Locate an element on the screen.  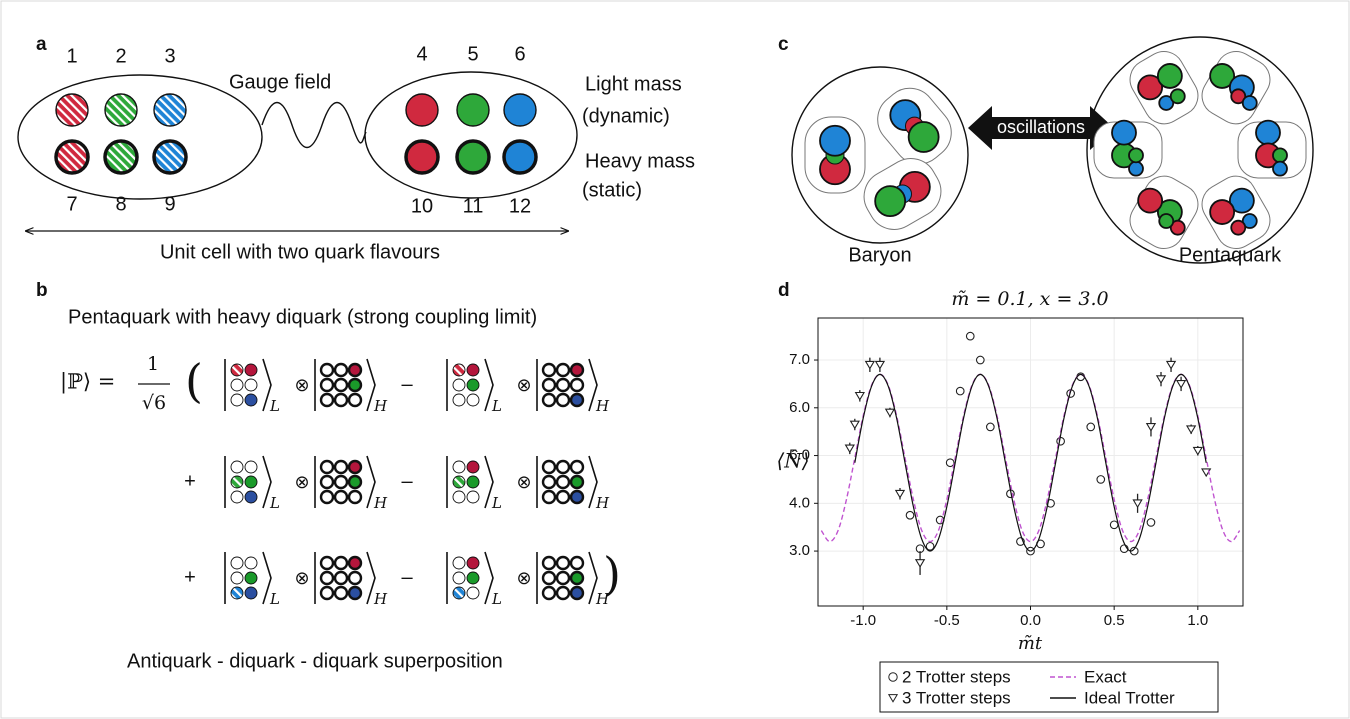
gauge-label: Gauge field is located at coordinates (280, 82).